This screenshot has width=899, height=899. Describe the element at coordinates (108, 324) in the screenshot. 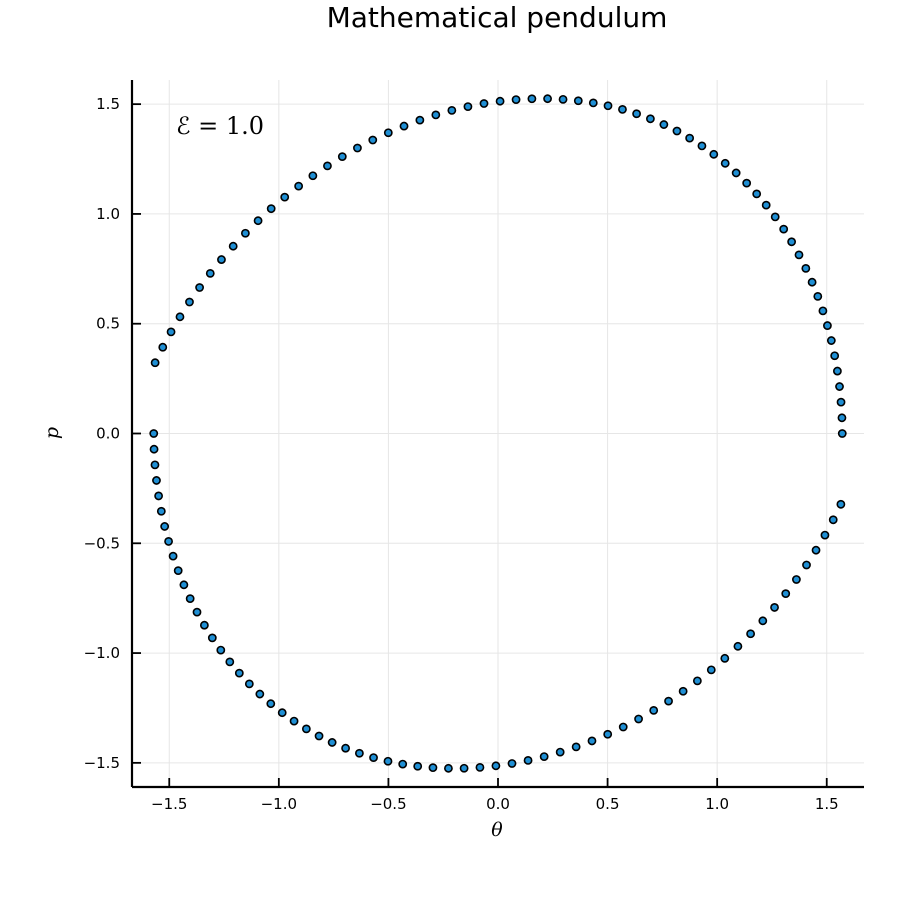

I see `y-tick-label: 0.5` at that location.